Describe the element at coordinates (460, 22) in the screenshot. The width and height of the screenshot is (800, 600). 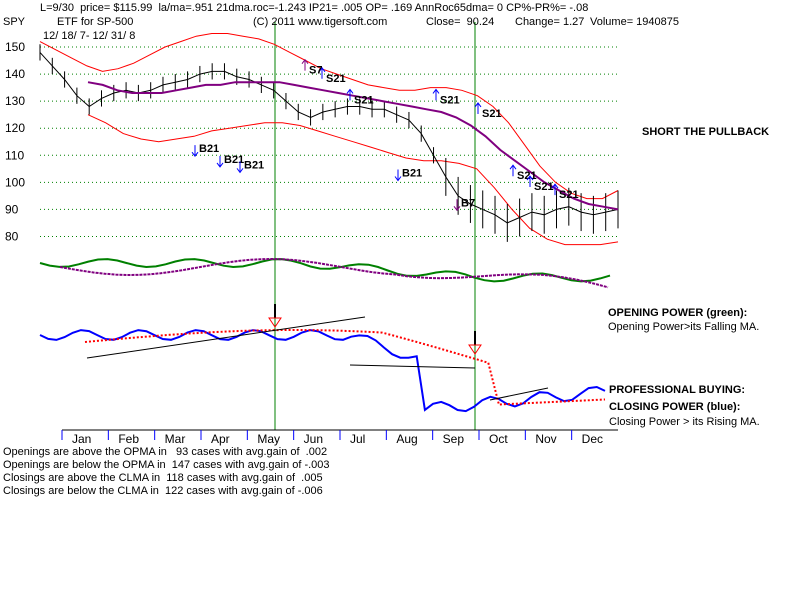
I see `close-readout: Close= 90.24` at that location.